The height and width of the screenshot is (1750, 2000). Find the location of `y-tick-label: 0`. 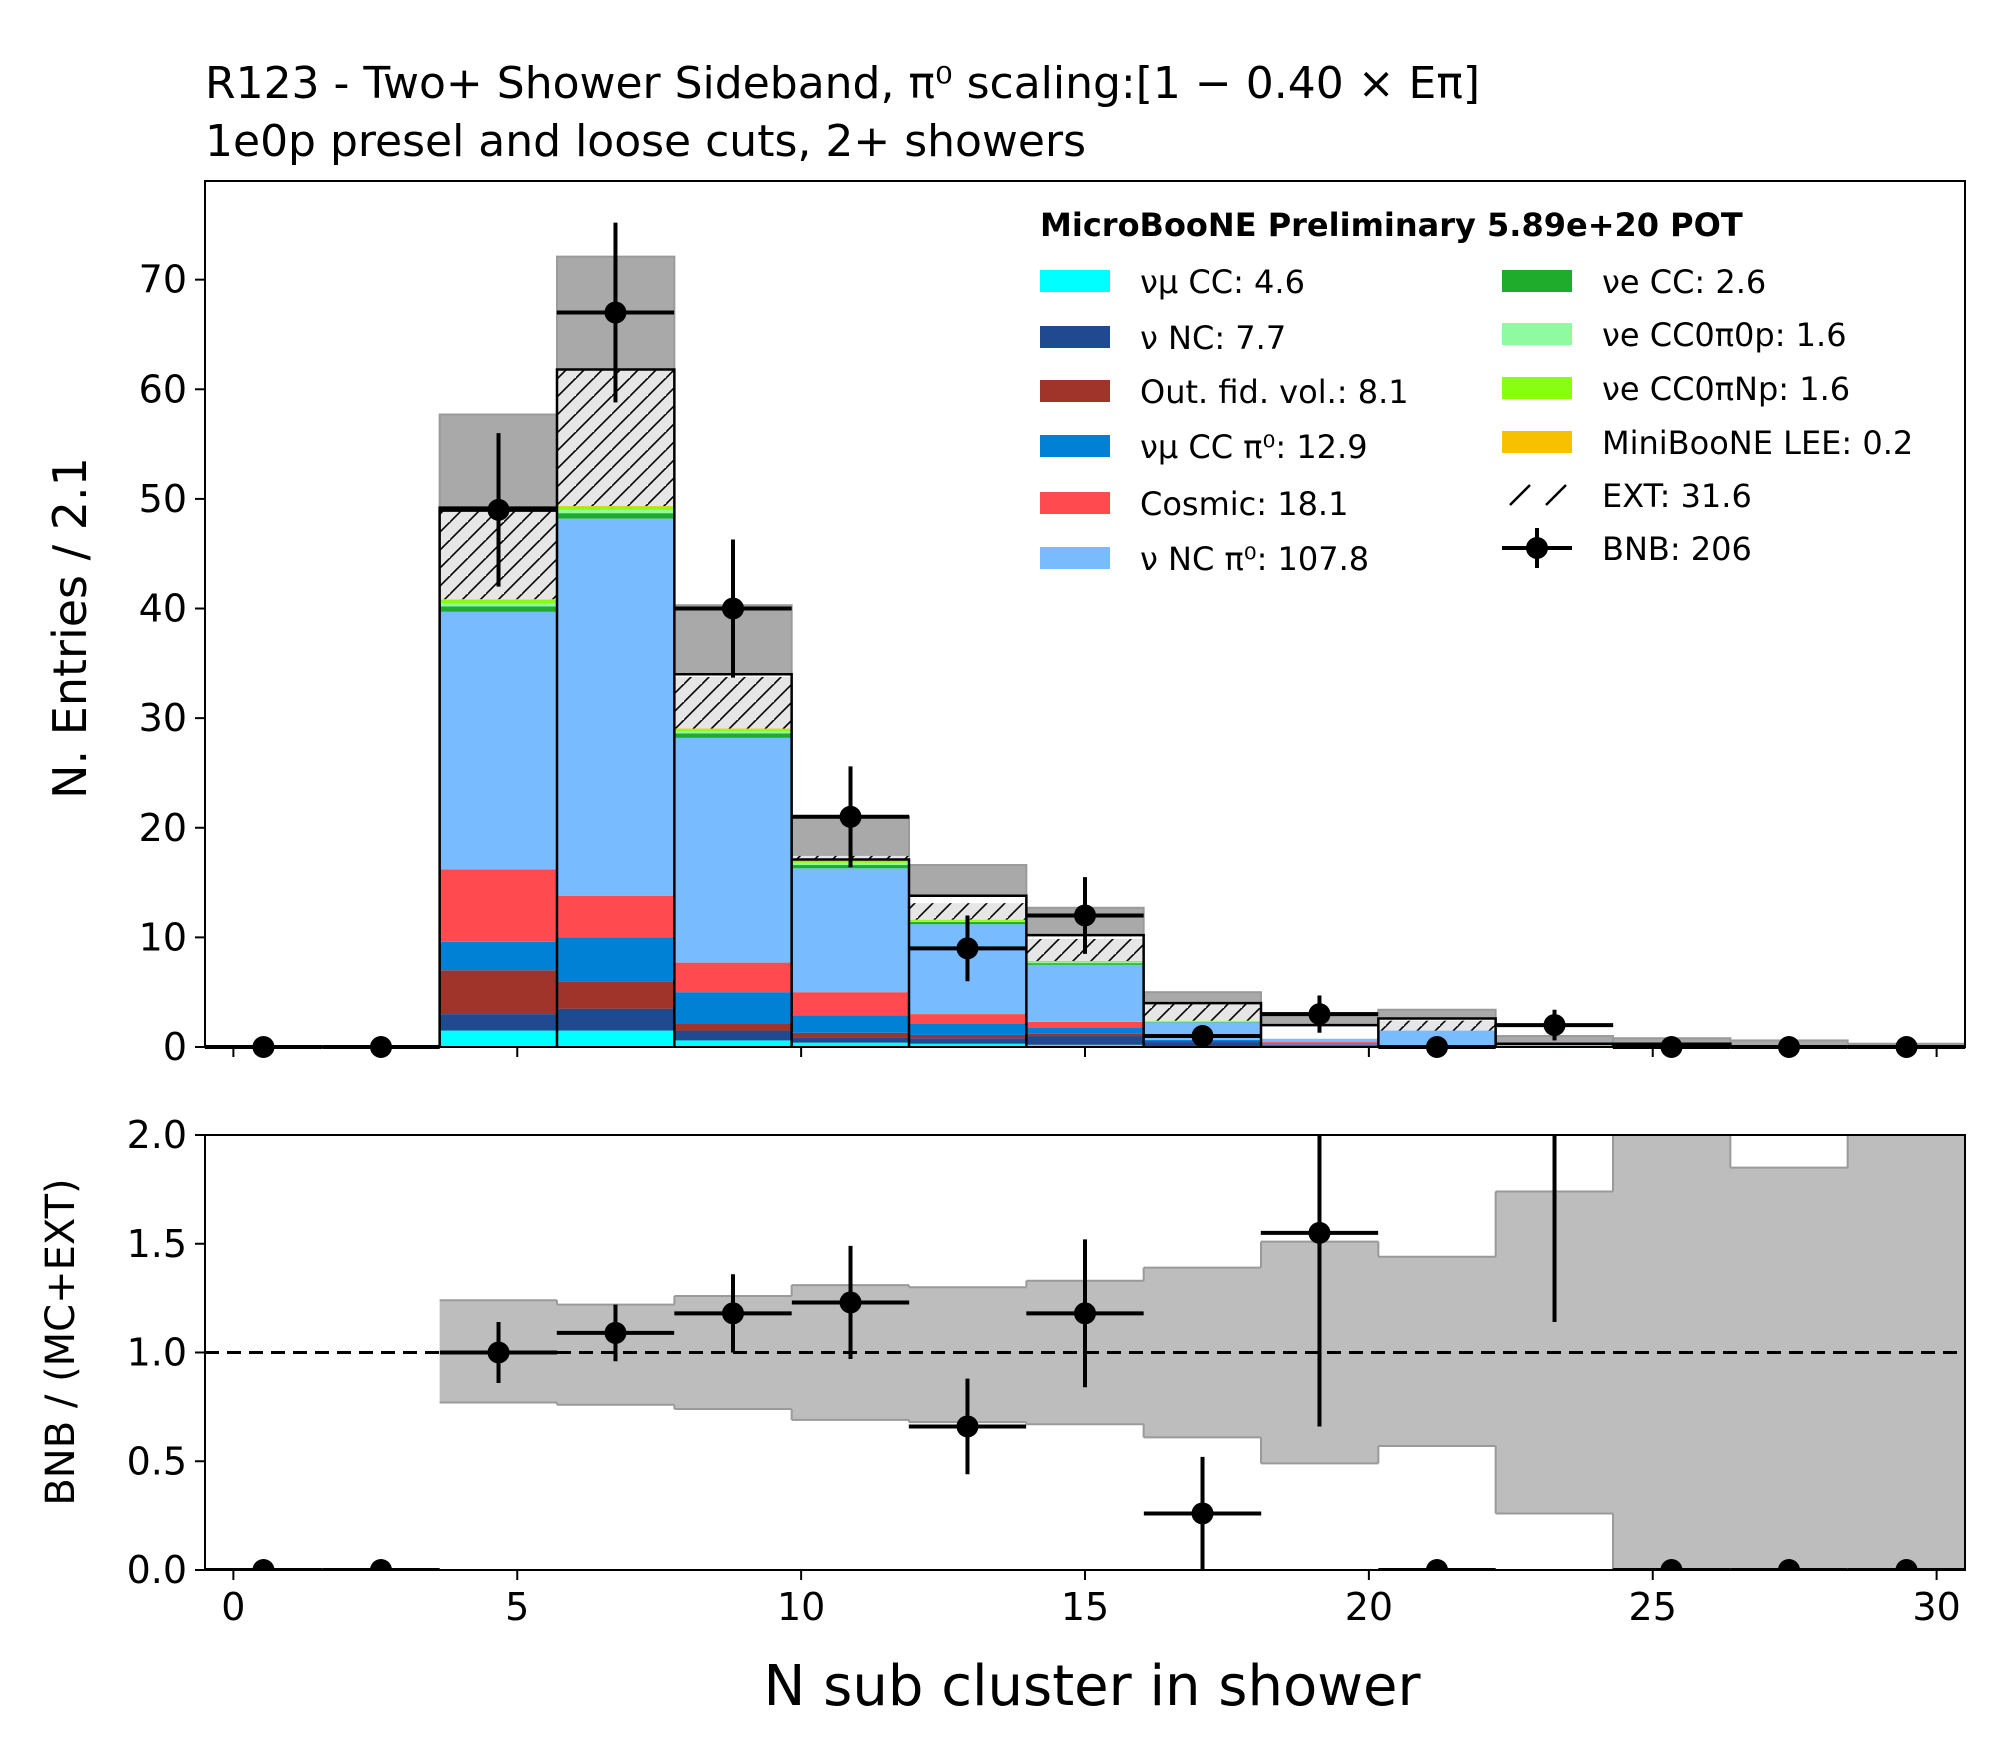

y-tick-label: 0 is located at coordinates (175, 1047).